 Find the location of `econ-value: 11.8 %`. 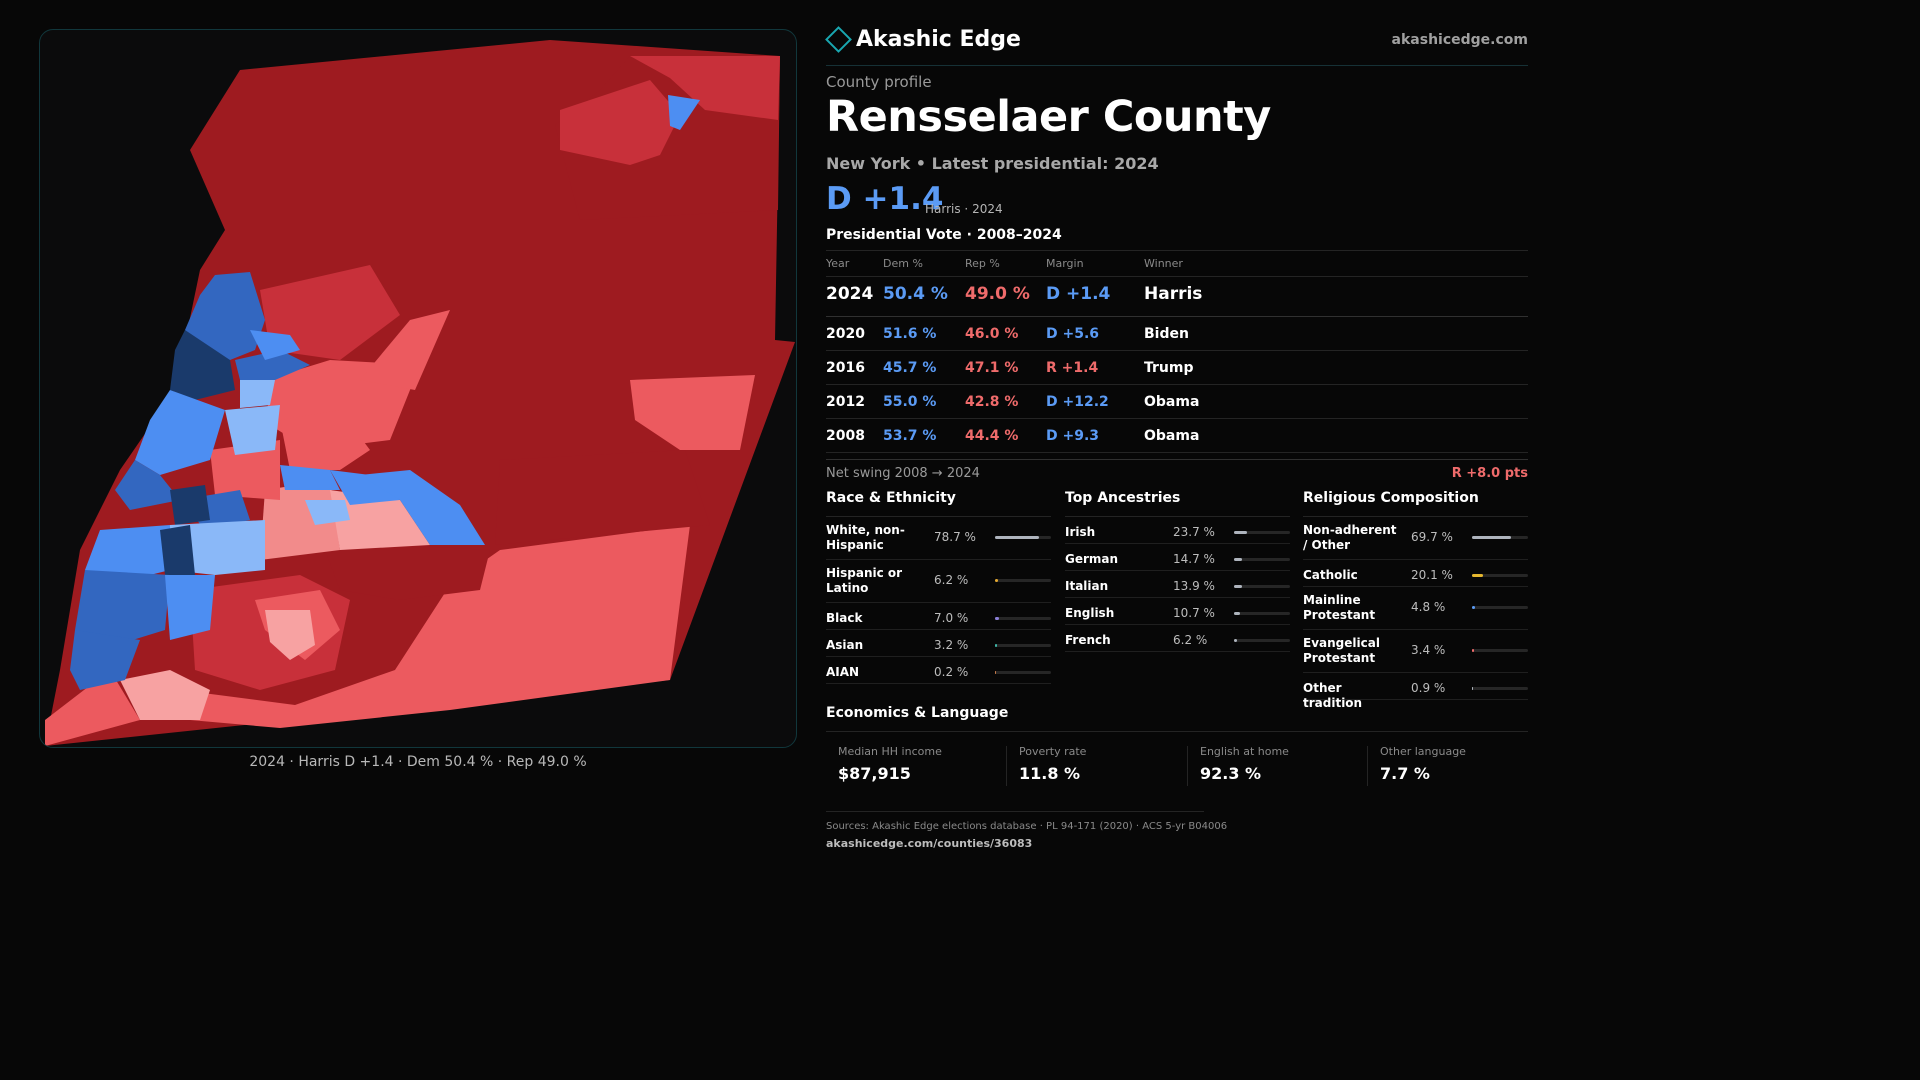

econ-value: 11.8 % is located at coordinates (1050, 773).